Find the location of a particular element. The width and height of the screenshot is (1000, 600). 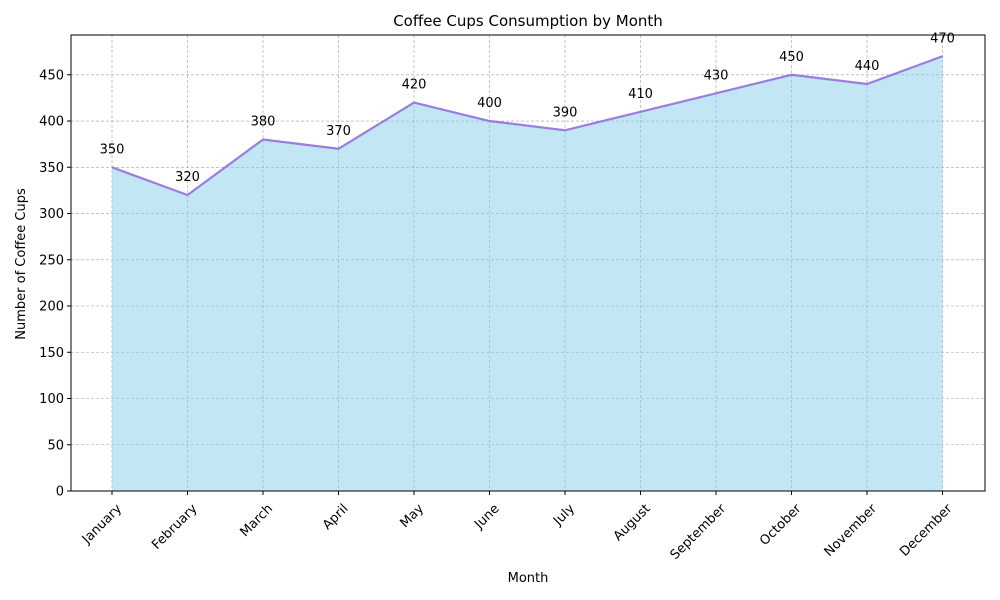

data-label: 440 is located at coordinates (867, 66).